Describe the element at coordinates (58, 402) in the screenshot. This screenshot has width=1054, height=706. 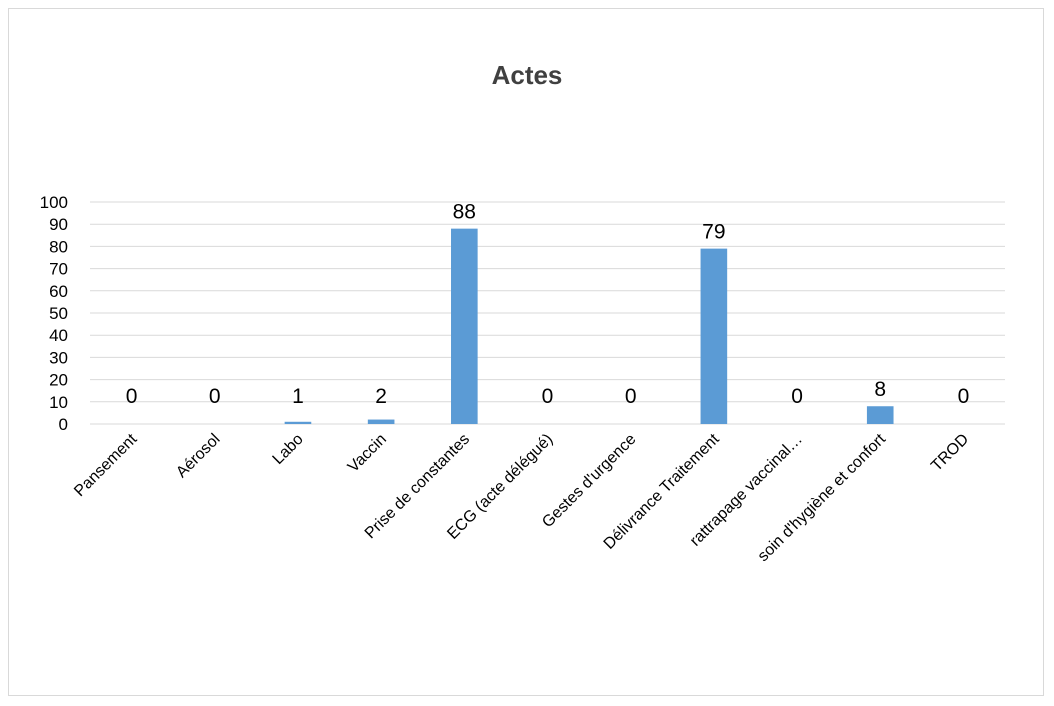
I see `y-tick-label: 10` at that location.